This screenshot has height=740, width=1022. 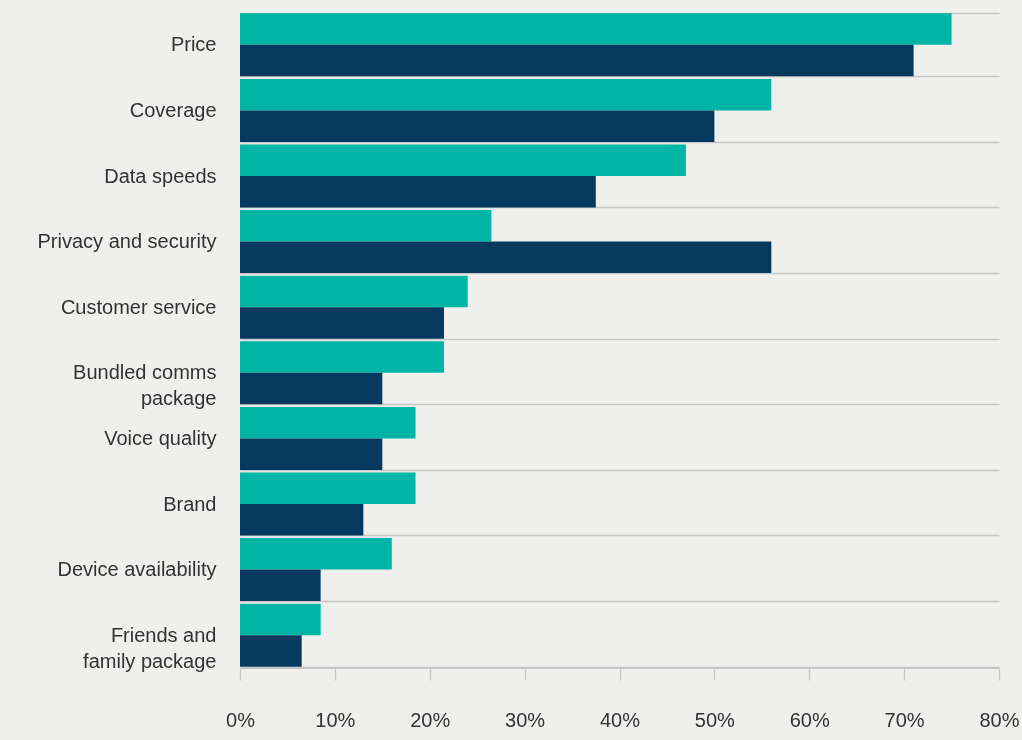 I want to click on x-tick-label: 20%, so click(x=430, y=719).